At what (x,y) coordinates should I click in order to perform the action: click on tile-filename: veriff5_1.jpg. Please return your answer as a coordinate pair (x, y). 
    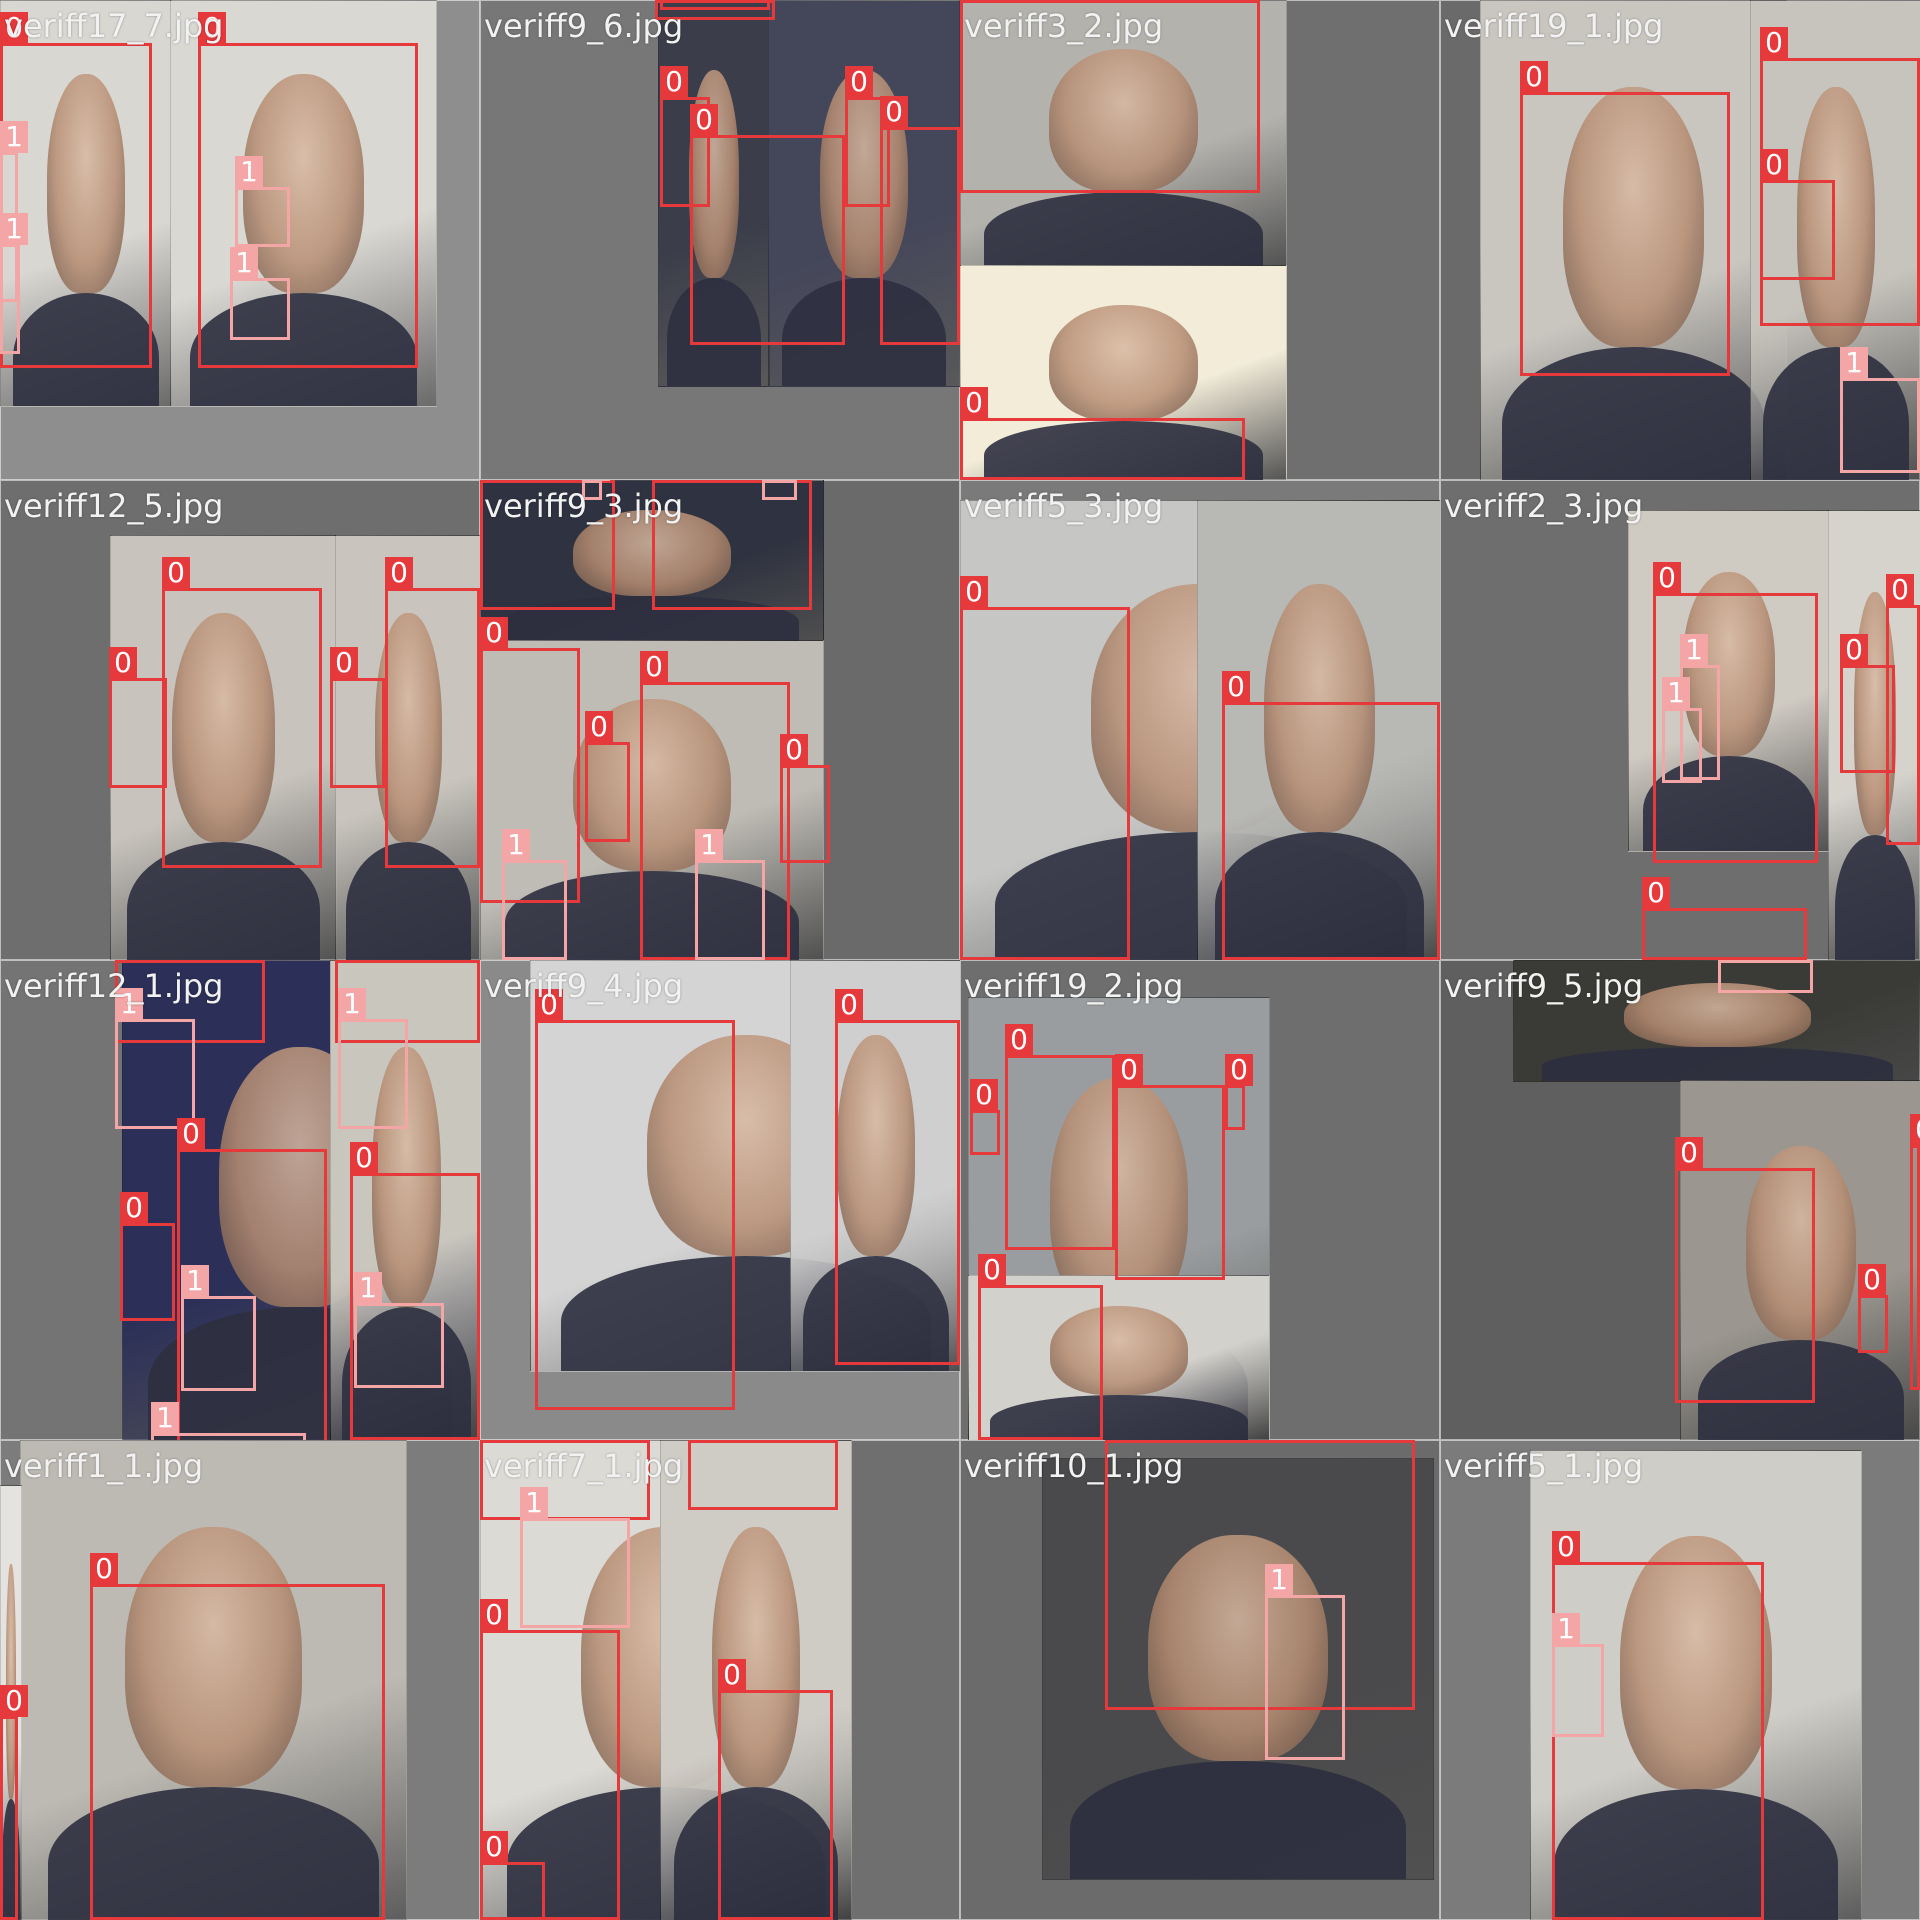
    Looking at the image, I should click on (1544, 1466).